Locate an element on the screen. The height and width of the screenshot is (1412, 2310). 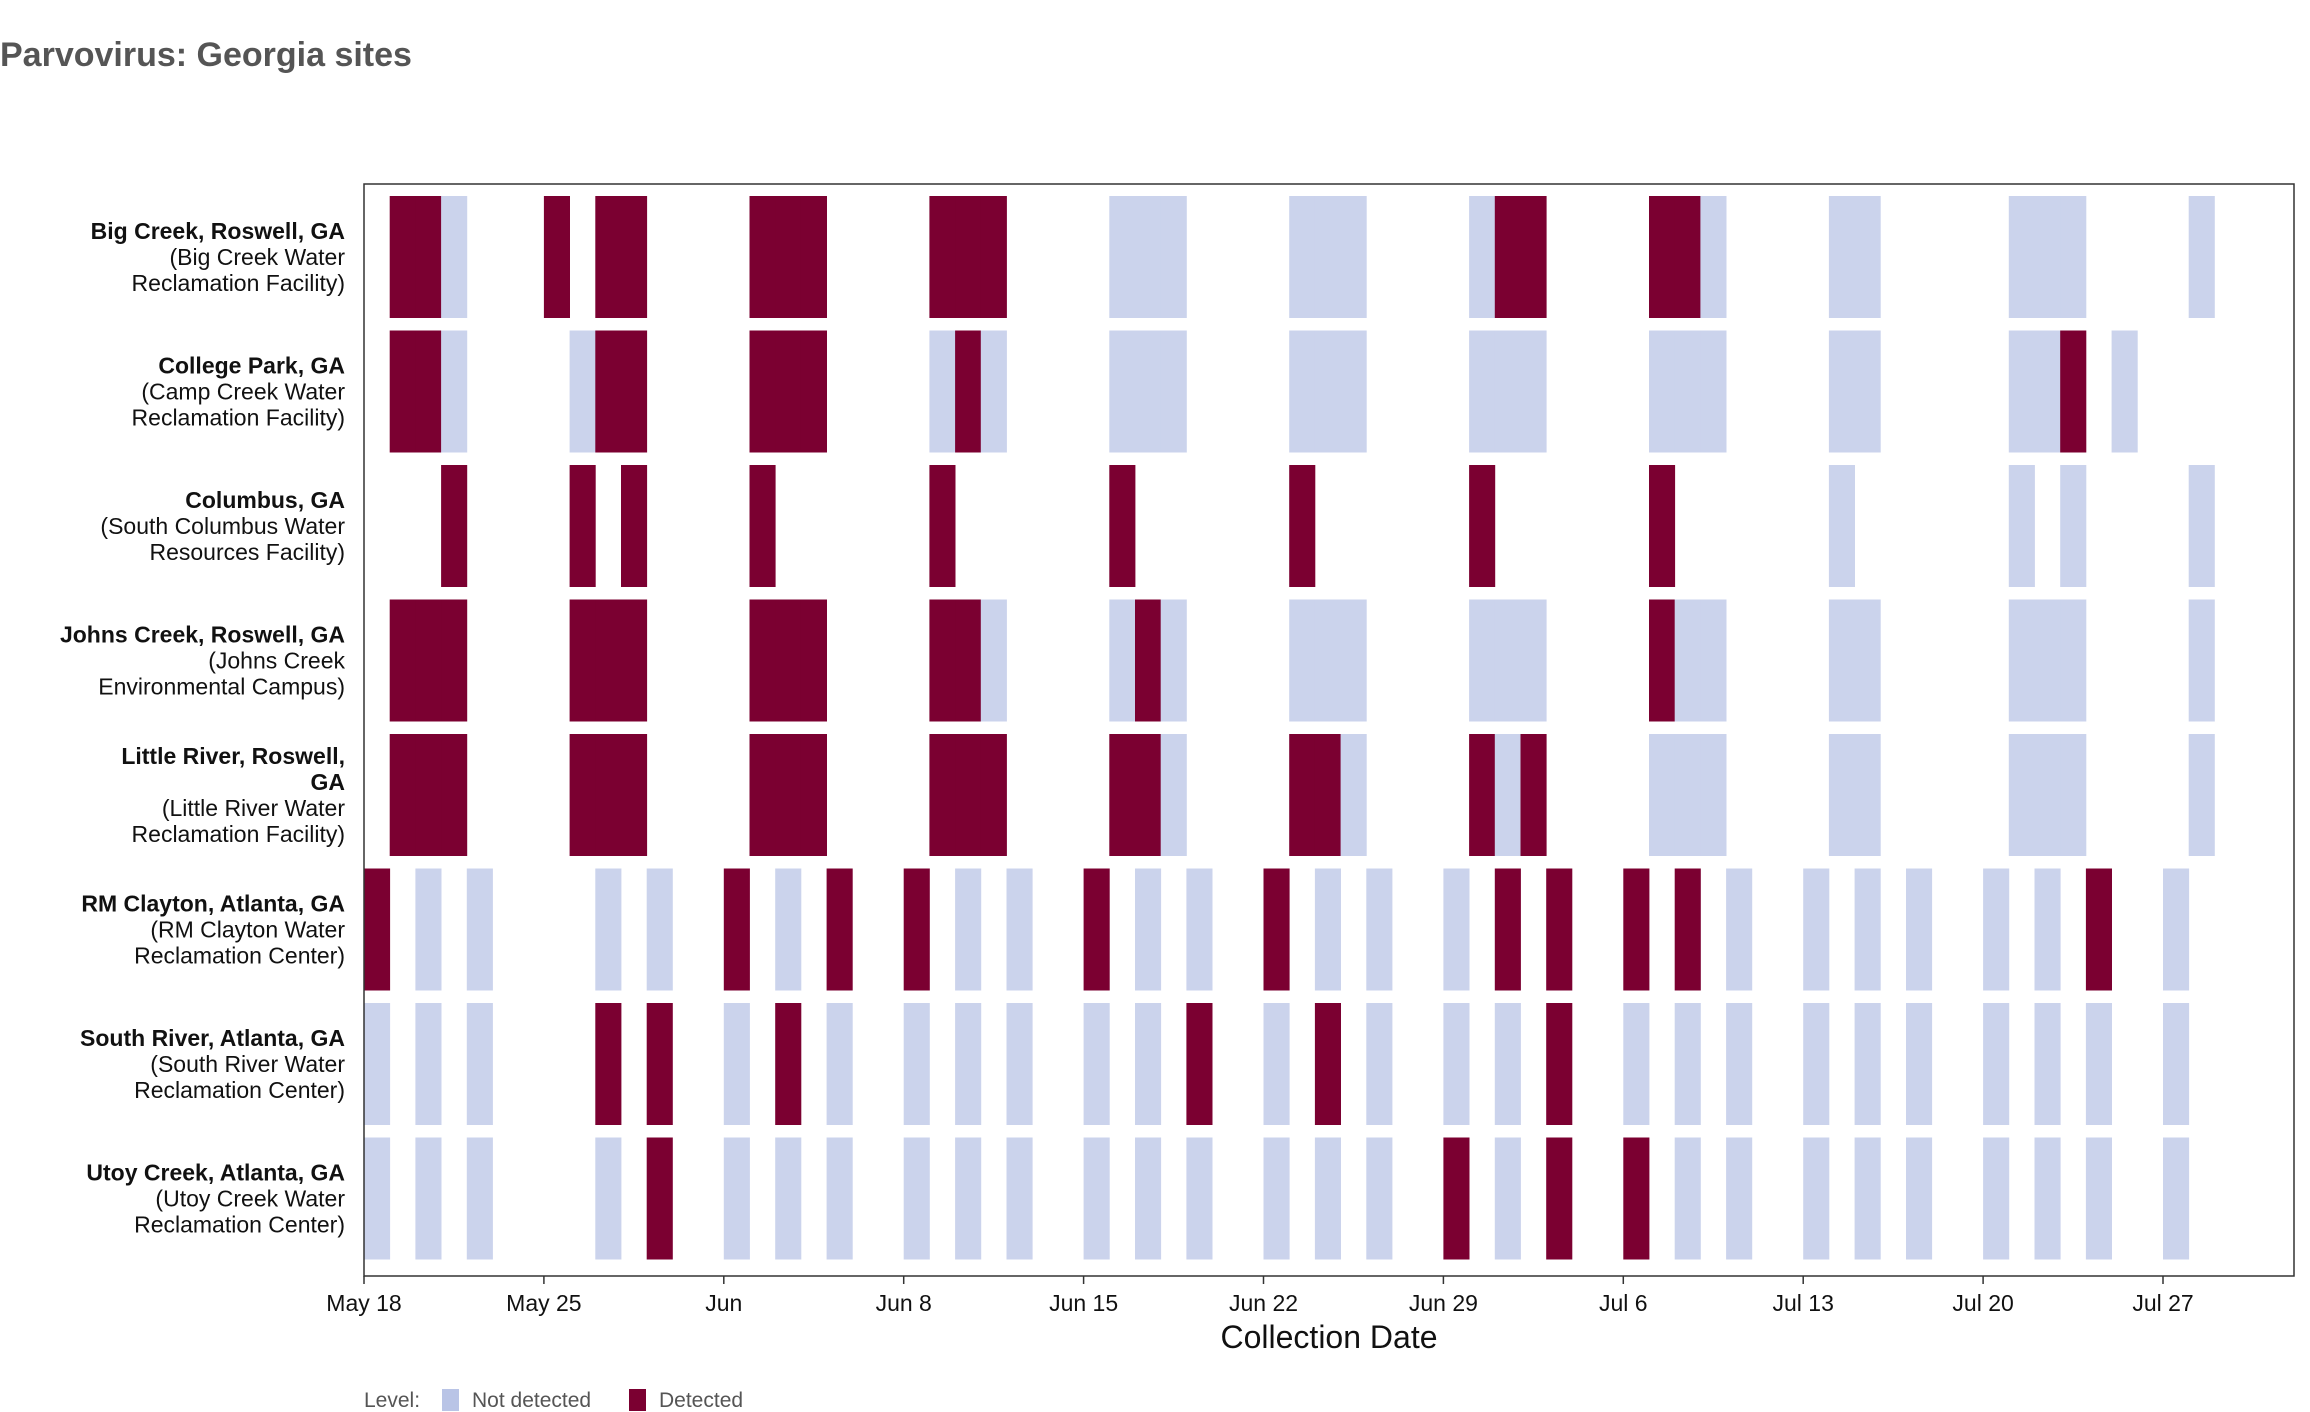
facility-label: (RM Clayton Water is located at coordinates (247, 930).